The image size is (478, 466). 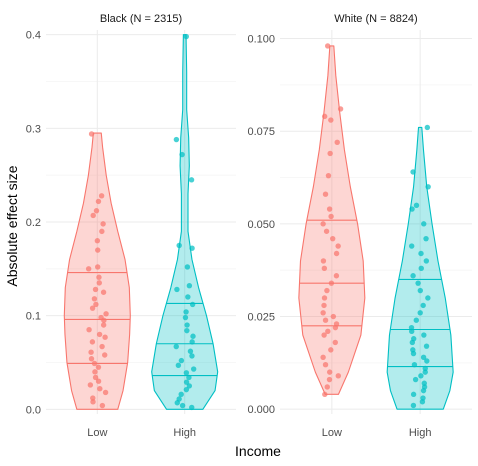 I want to click on y-tick-label: 0.3, so click(x=33, y=129).